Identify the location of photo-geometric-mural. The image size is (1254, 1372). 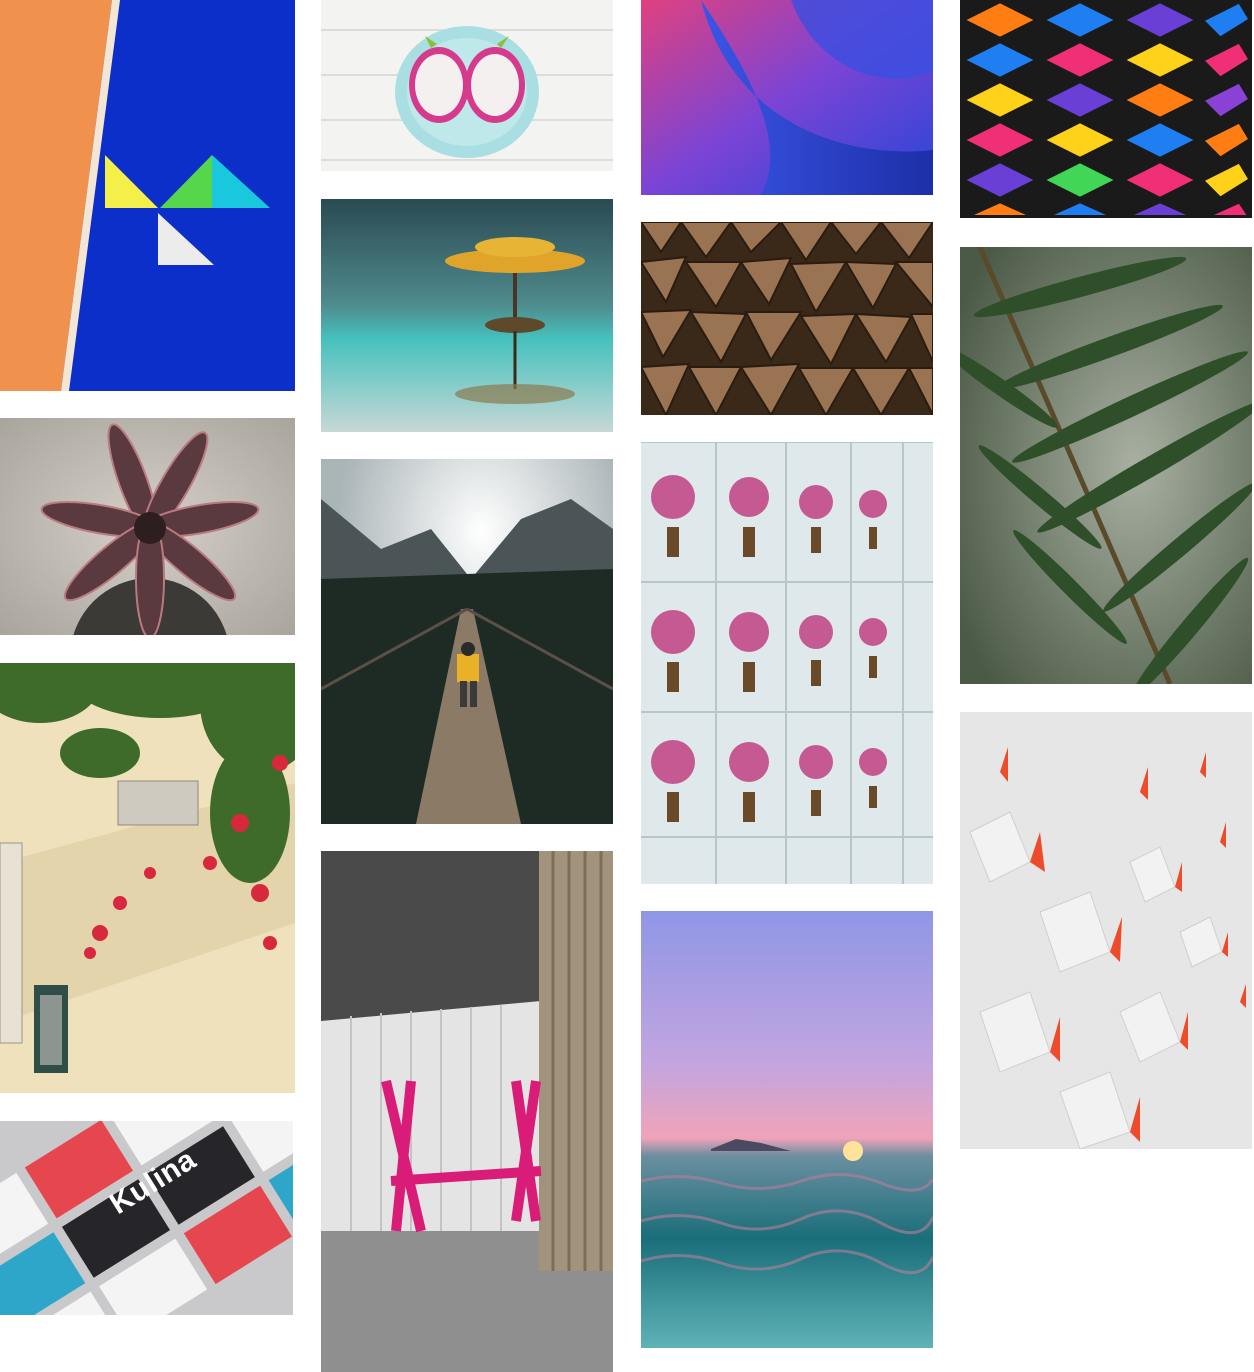
(147, 195).